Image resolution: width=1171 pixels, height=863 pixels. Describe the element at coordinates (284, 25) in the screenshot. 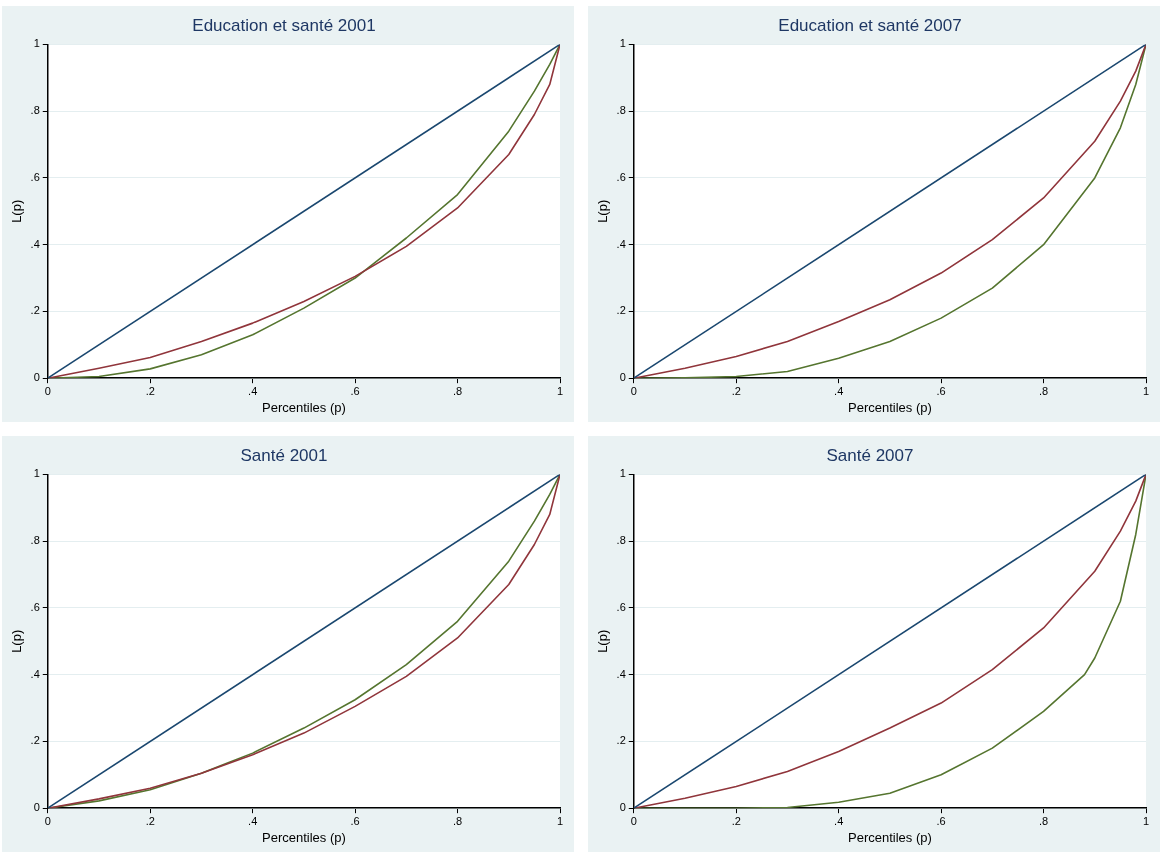

I see `chart-title: Education et santé 2001` at that location.